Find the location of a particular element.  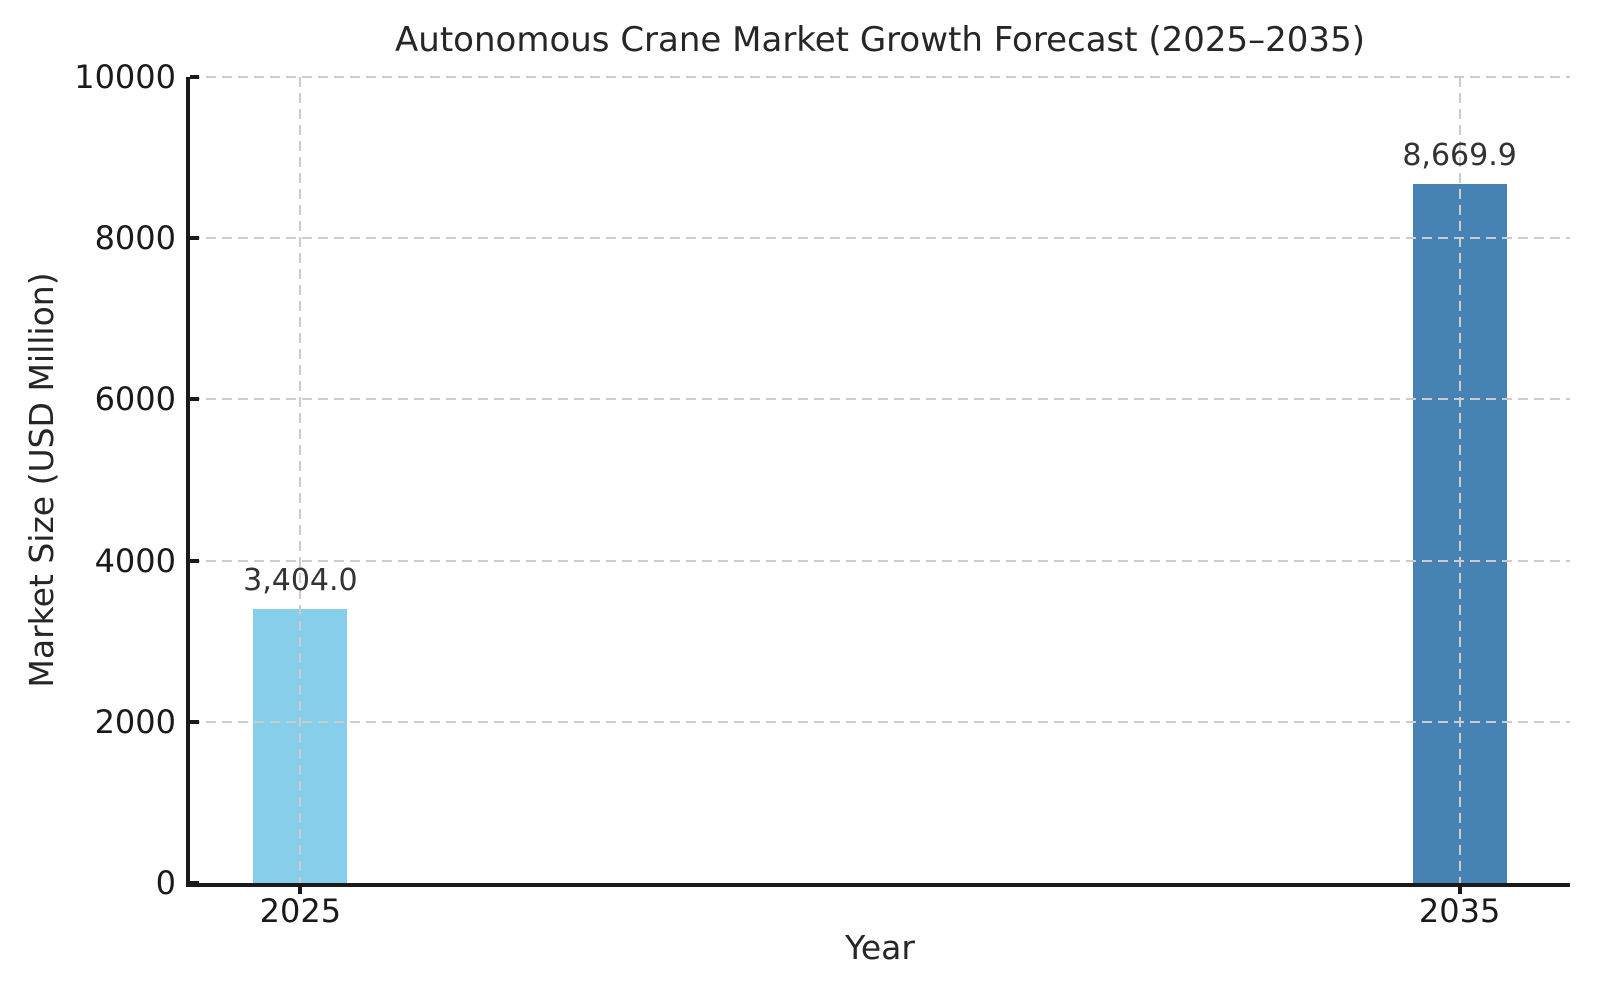

x-tick-mark-2035 is located at coordinates (1459, 889).